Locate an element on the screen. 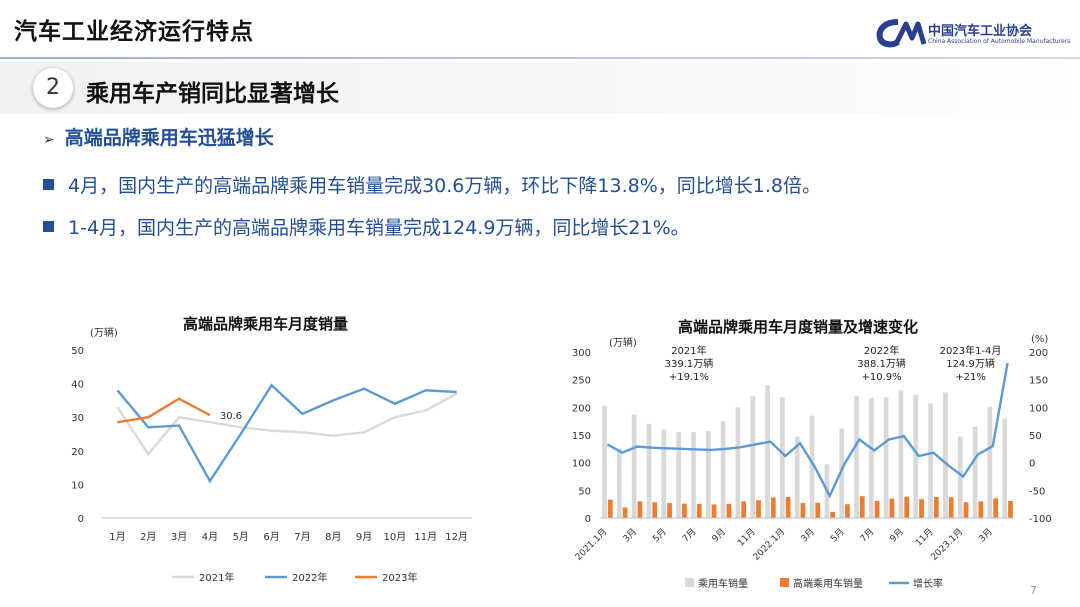  chart2-legend-label: 增长率 is located at coordinates (928, 583).